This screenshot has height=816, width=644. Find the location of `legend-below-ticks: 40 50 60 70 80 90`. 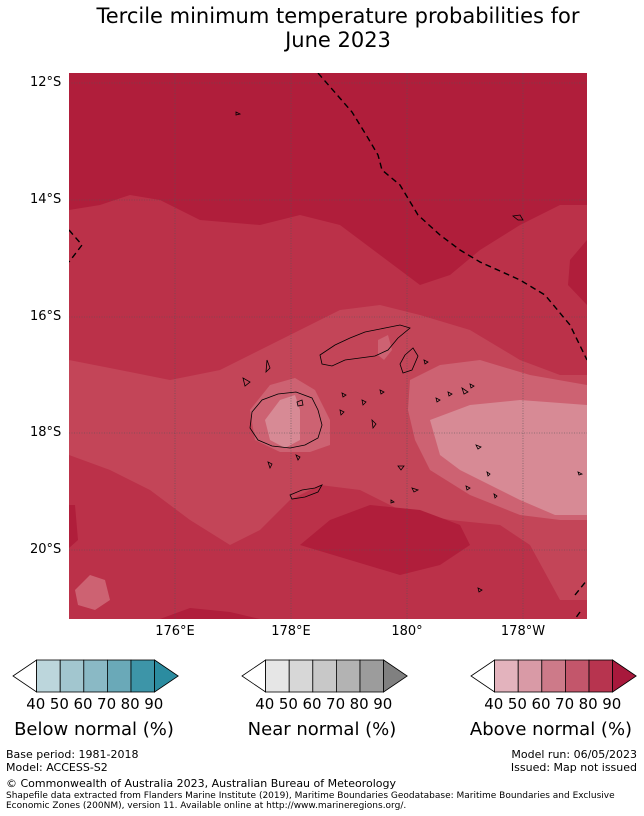

legend-below-ticks: 40 50 60 70 80 90 is located at coordinates (95, 704).